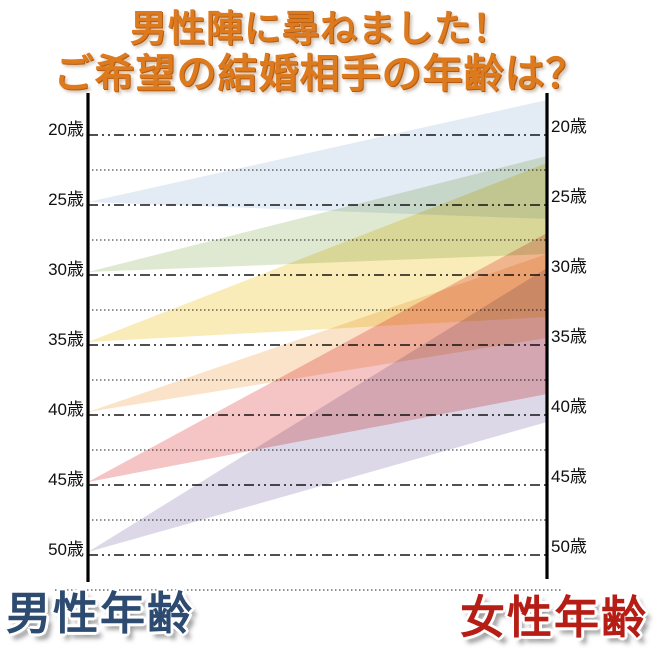  Describe the element at coordinates (66, 269) in the screenshot. I see `left-tick-label: 30歳` at that location.